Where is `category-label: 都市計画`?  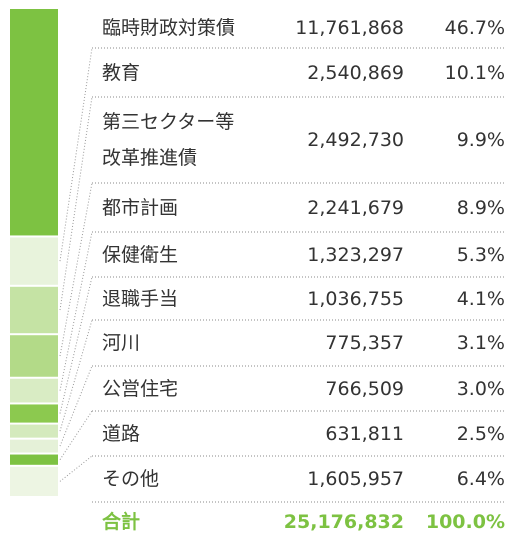 category-label: 都市計画 is located at coordinates (140, 207).